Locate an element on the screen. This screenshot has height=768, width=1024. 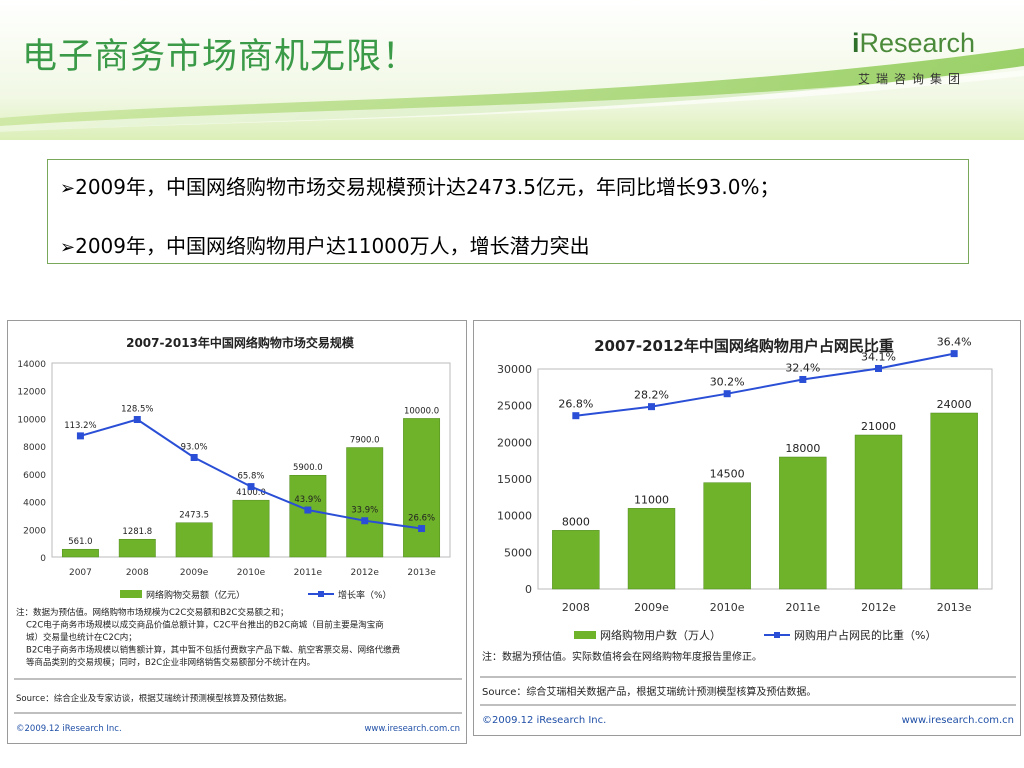
y-tick-label: 20000 is located at coordinates (514, 442).